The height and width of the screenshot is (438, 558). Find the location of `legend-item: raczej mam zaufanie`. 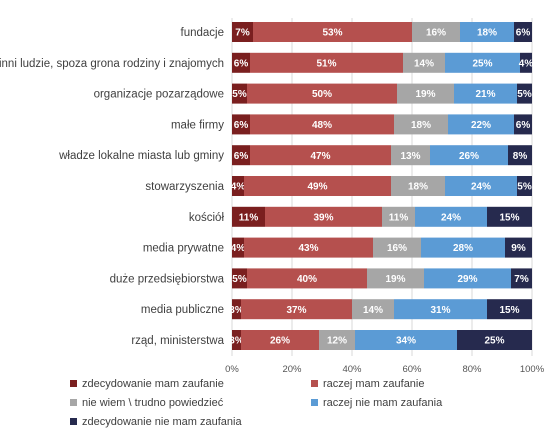

legend-item: raczej mam zaufanie is located at coordinates (368, 384).